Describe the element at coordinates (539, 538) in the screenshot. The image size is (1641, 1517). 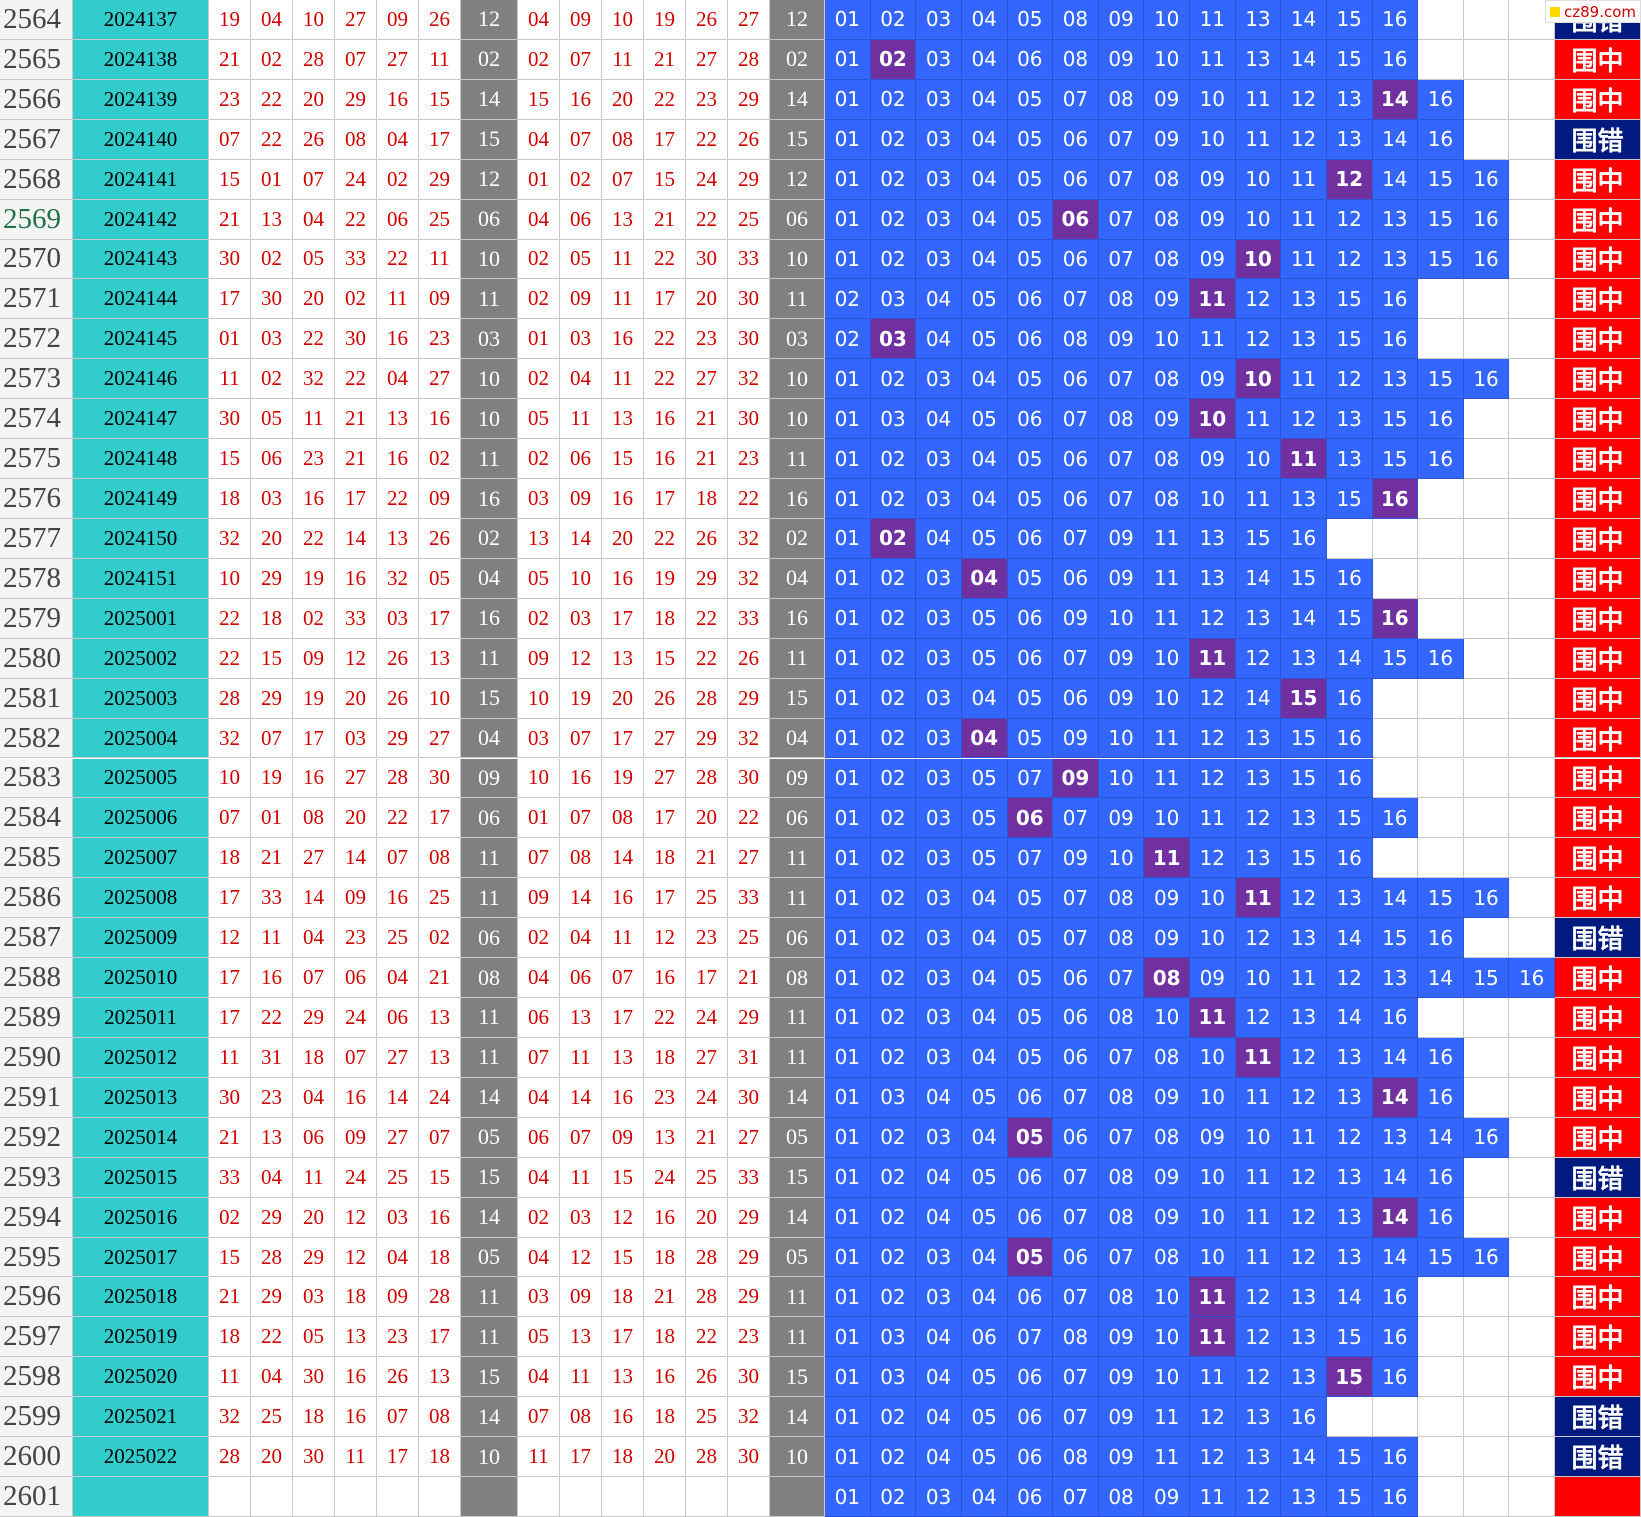
I see `sorted-number: 13` at that location.